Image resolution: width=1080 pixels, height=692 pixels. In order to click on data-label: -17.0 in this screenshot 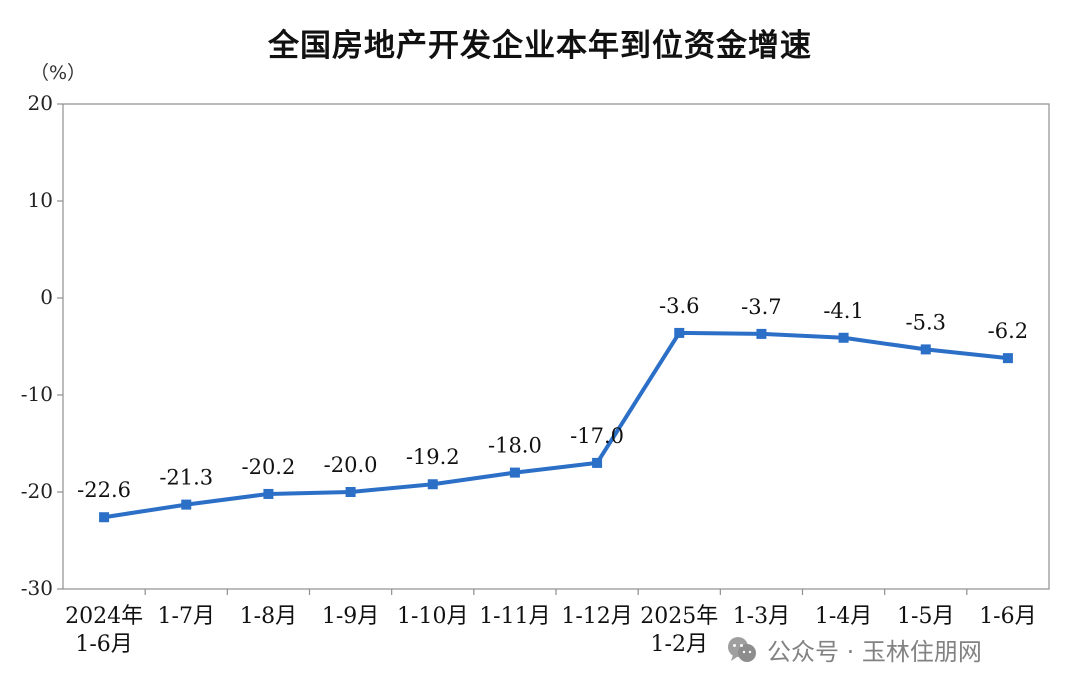, I will do `click(597, 436)`.